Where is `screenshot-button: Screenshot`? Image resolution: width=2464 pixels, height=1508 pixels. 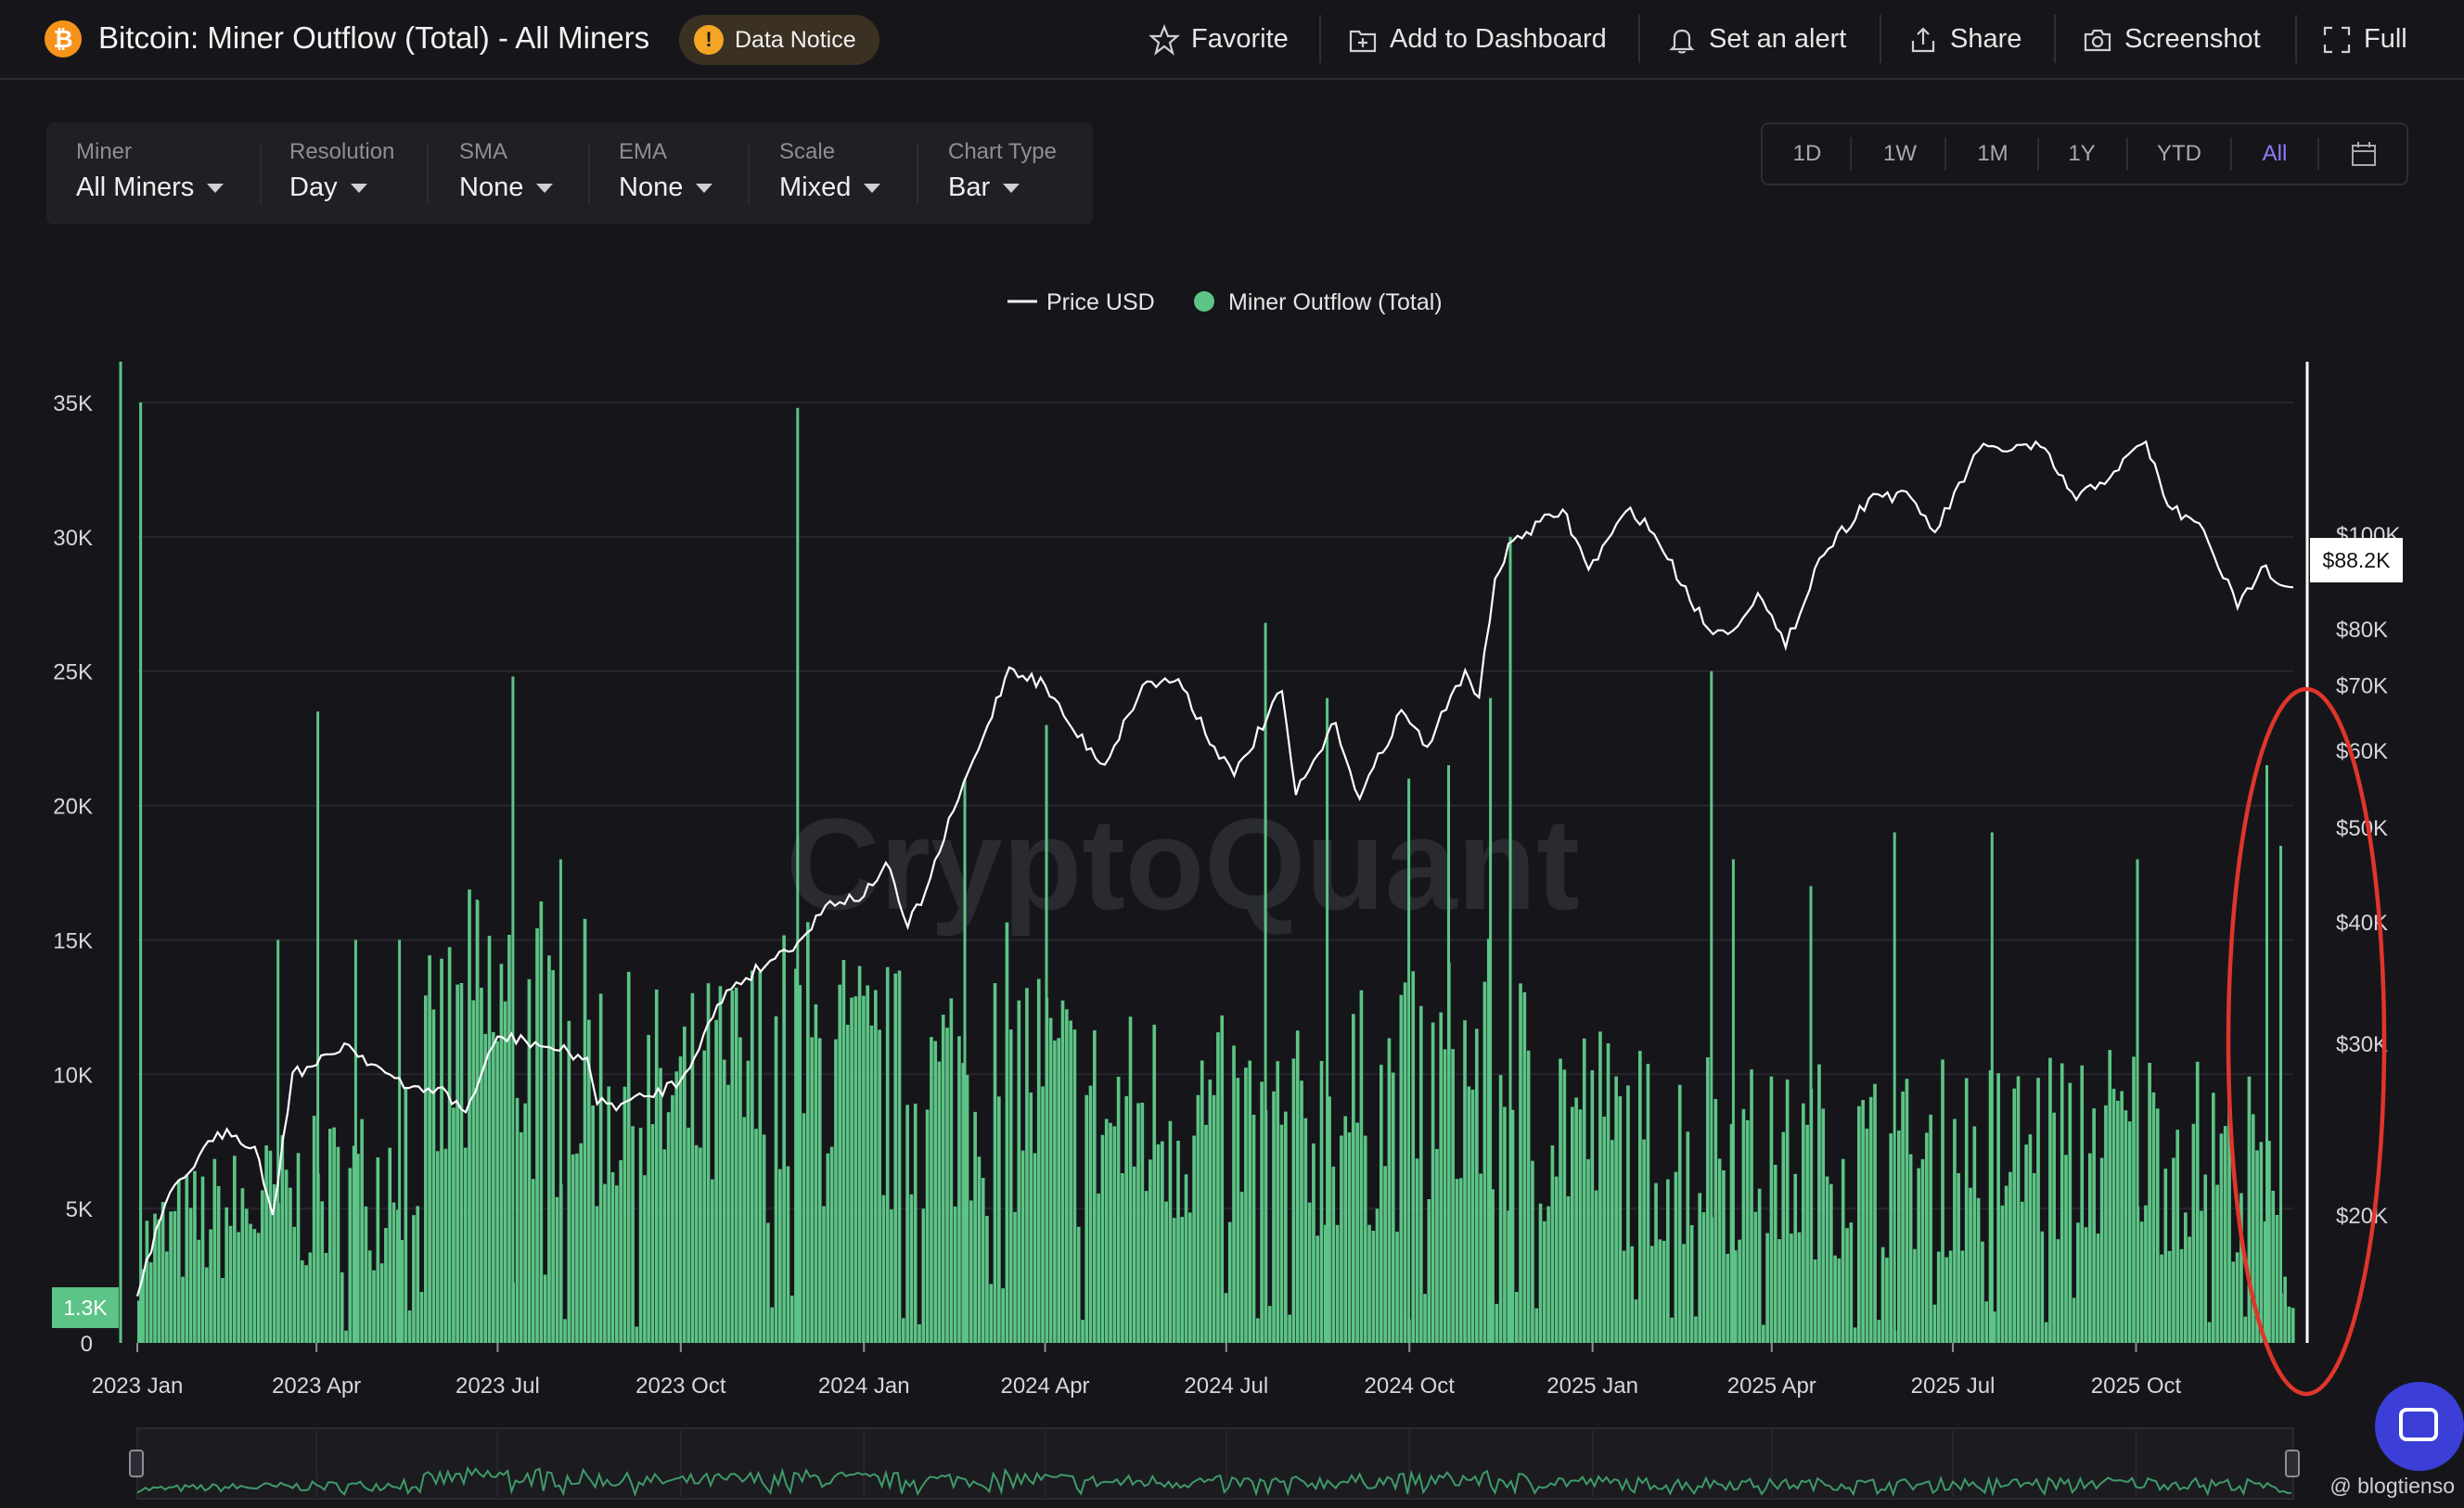
screenshot-button: Screenshot is located at coordinates (2171, 39).